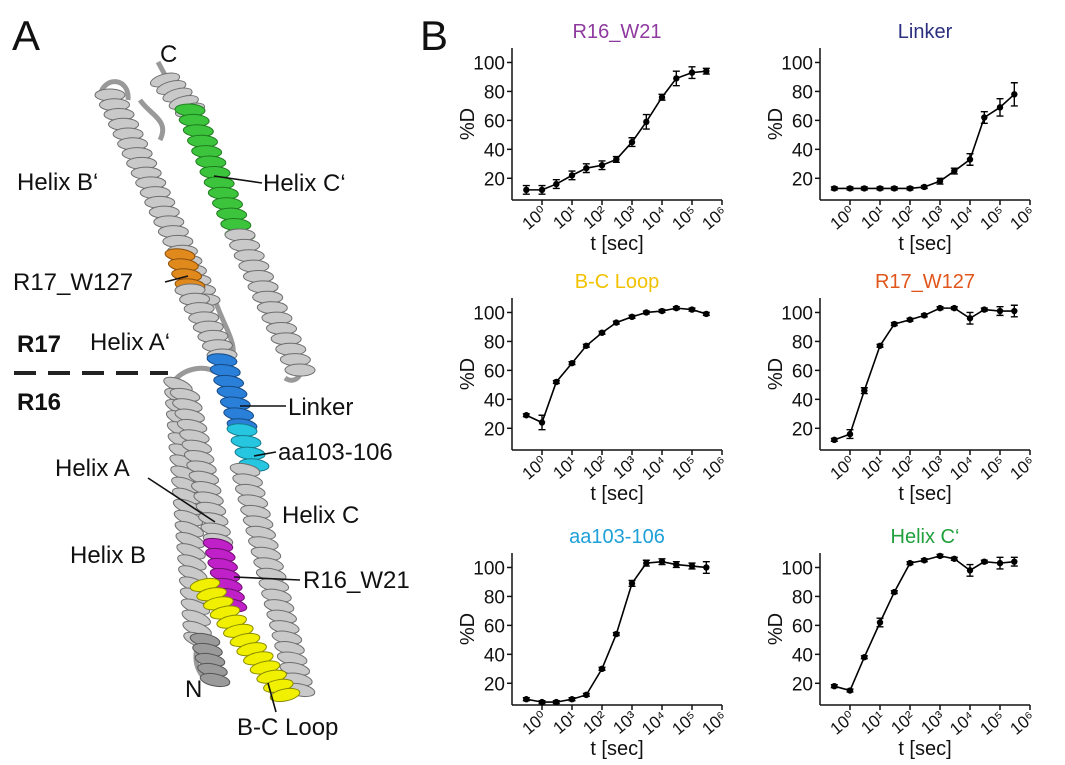 This screenshot has height=765, width=1065. What do you see at coordinates (320, 515) in the screenshot?
I see `helix-label: Helix C` at bounding box center [320, 515].